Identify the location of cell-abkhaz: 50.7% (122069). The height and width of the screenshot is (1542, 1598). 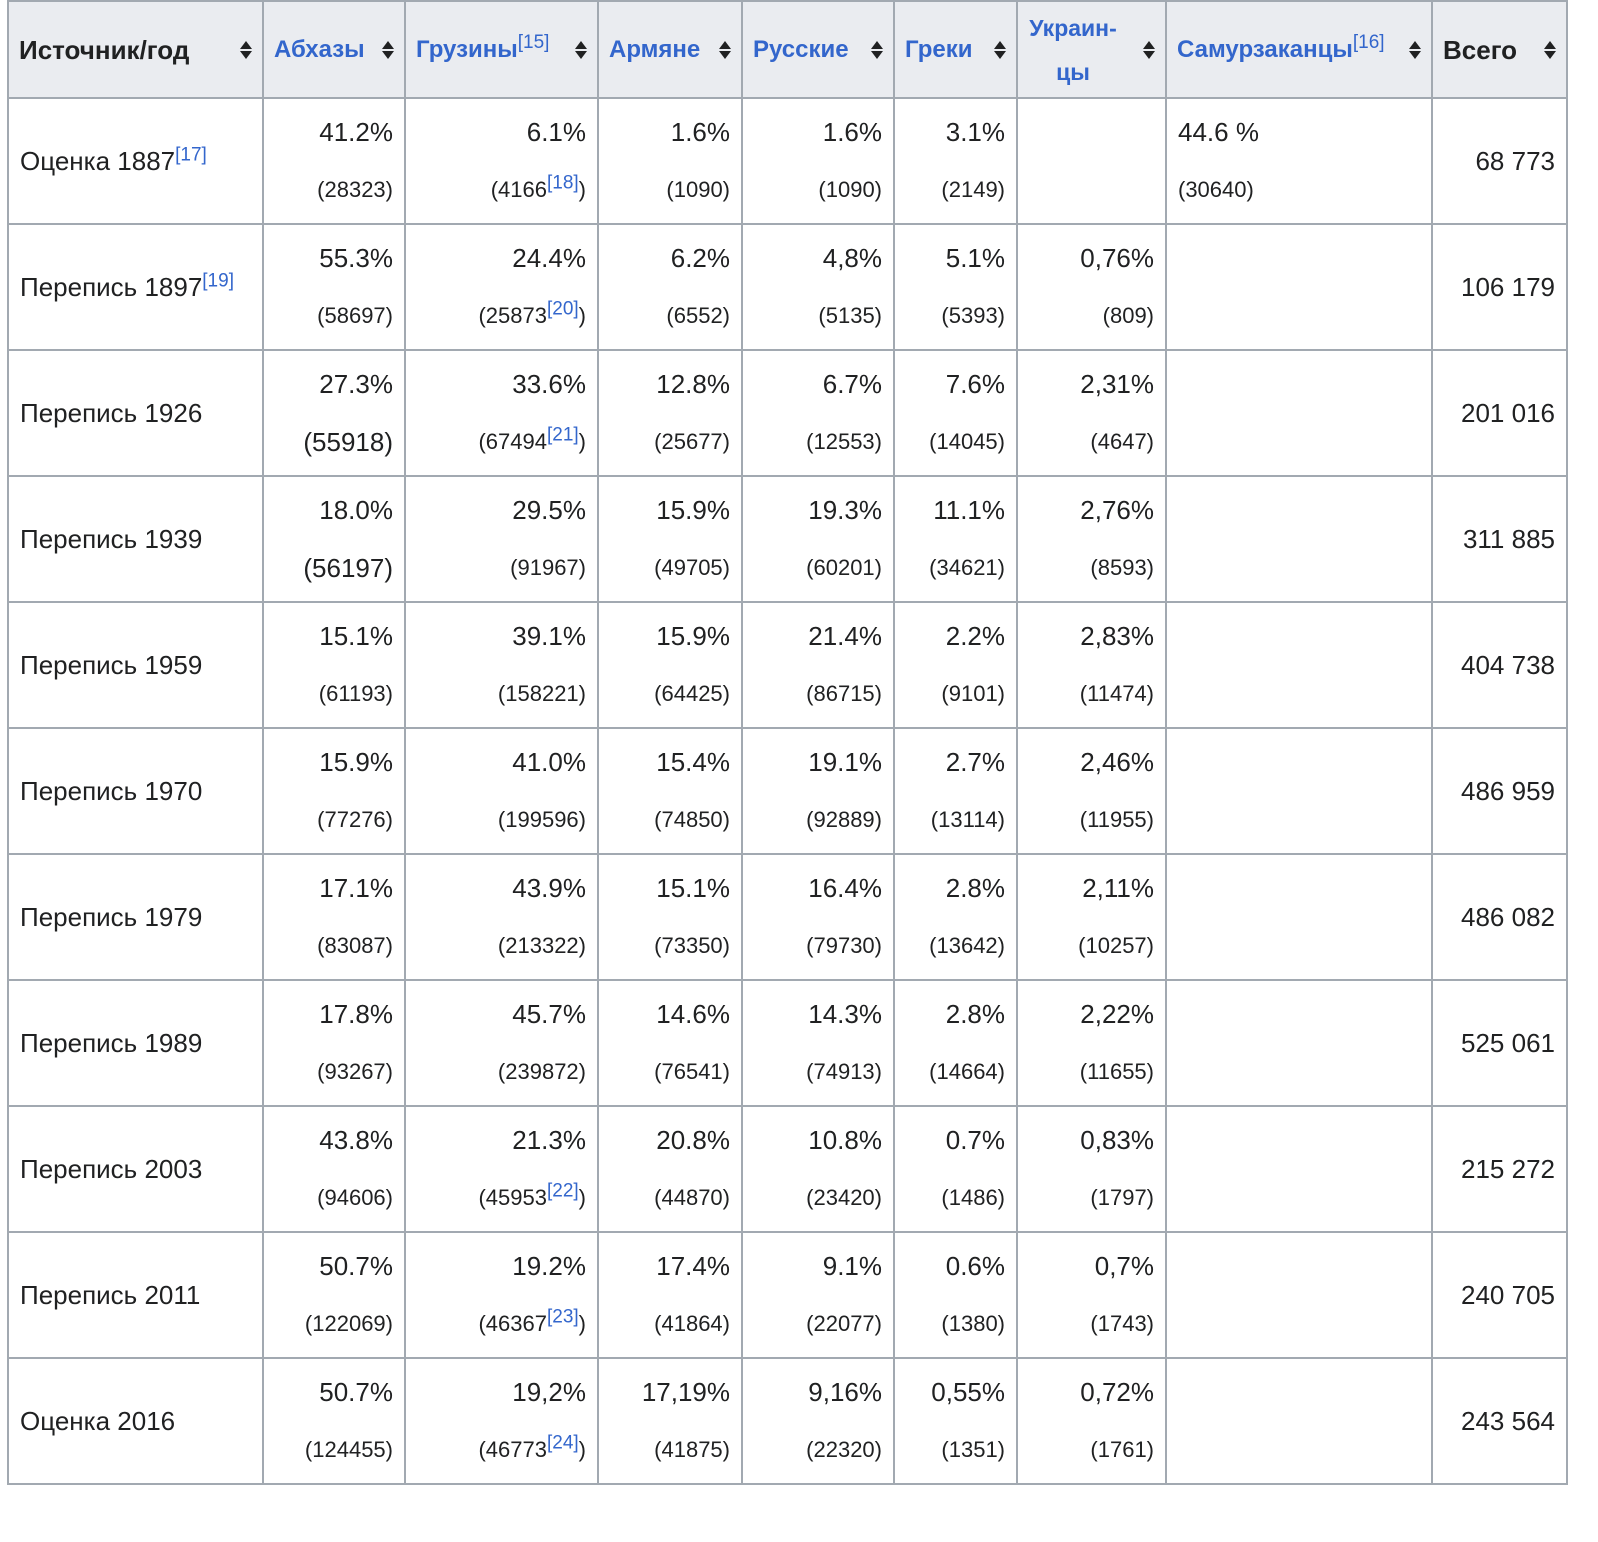
(334, 1295).